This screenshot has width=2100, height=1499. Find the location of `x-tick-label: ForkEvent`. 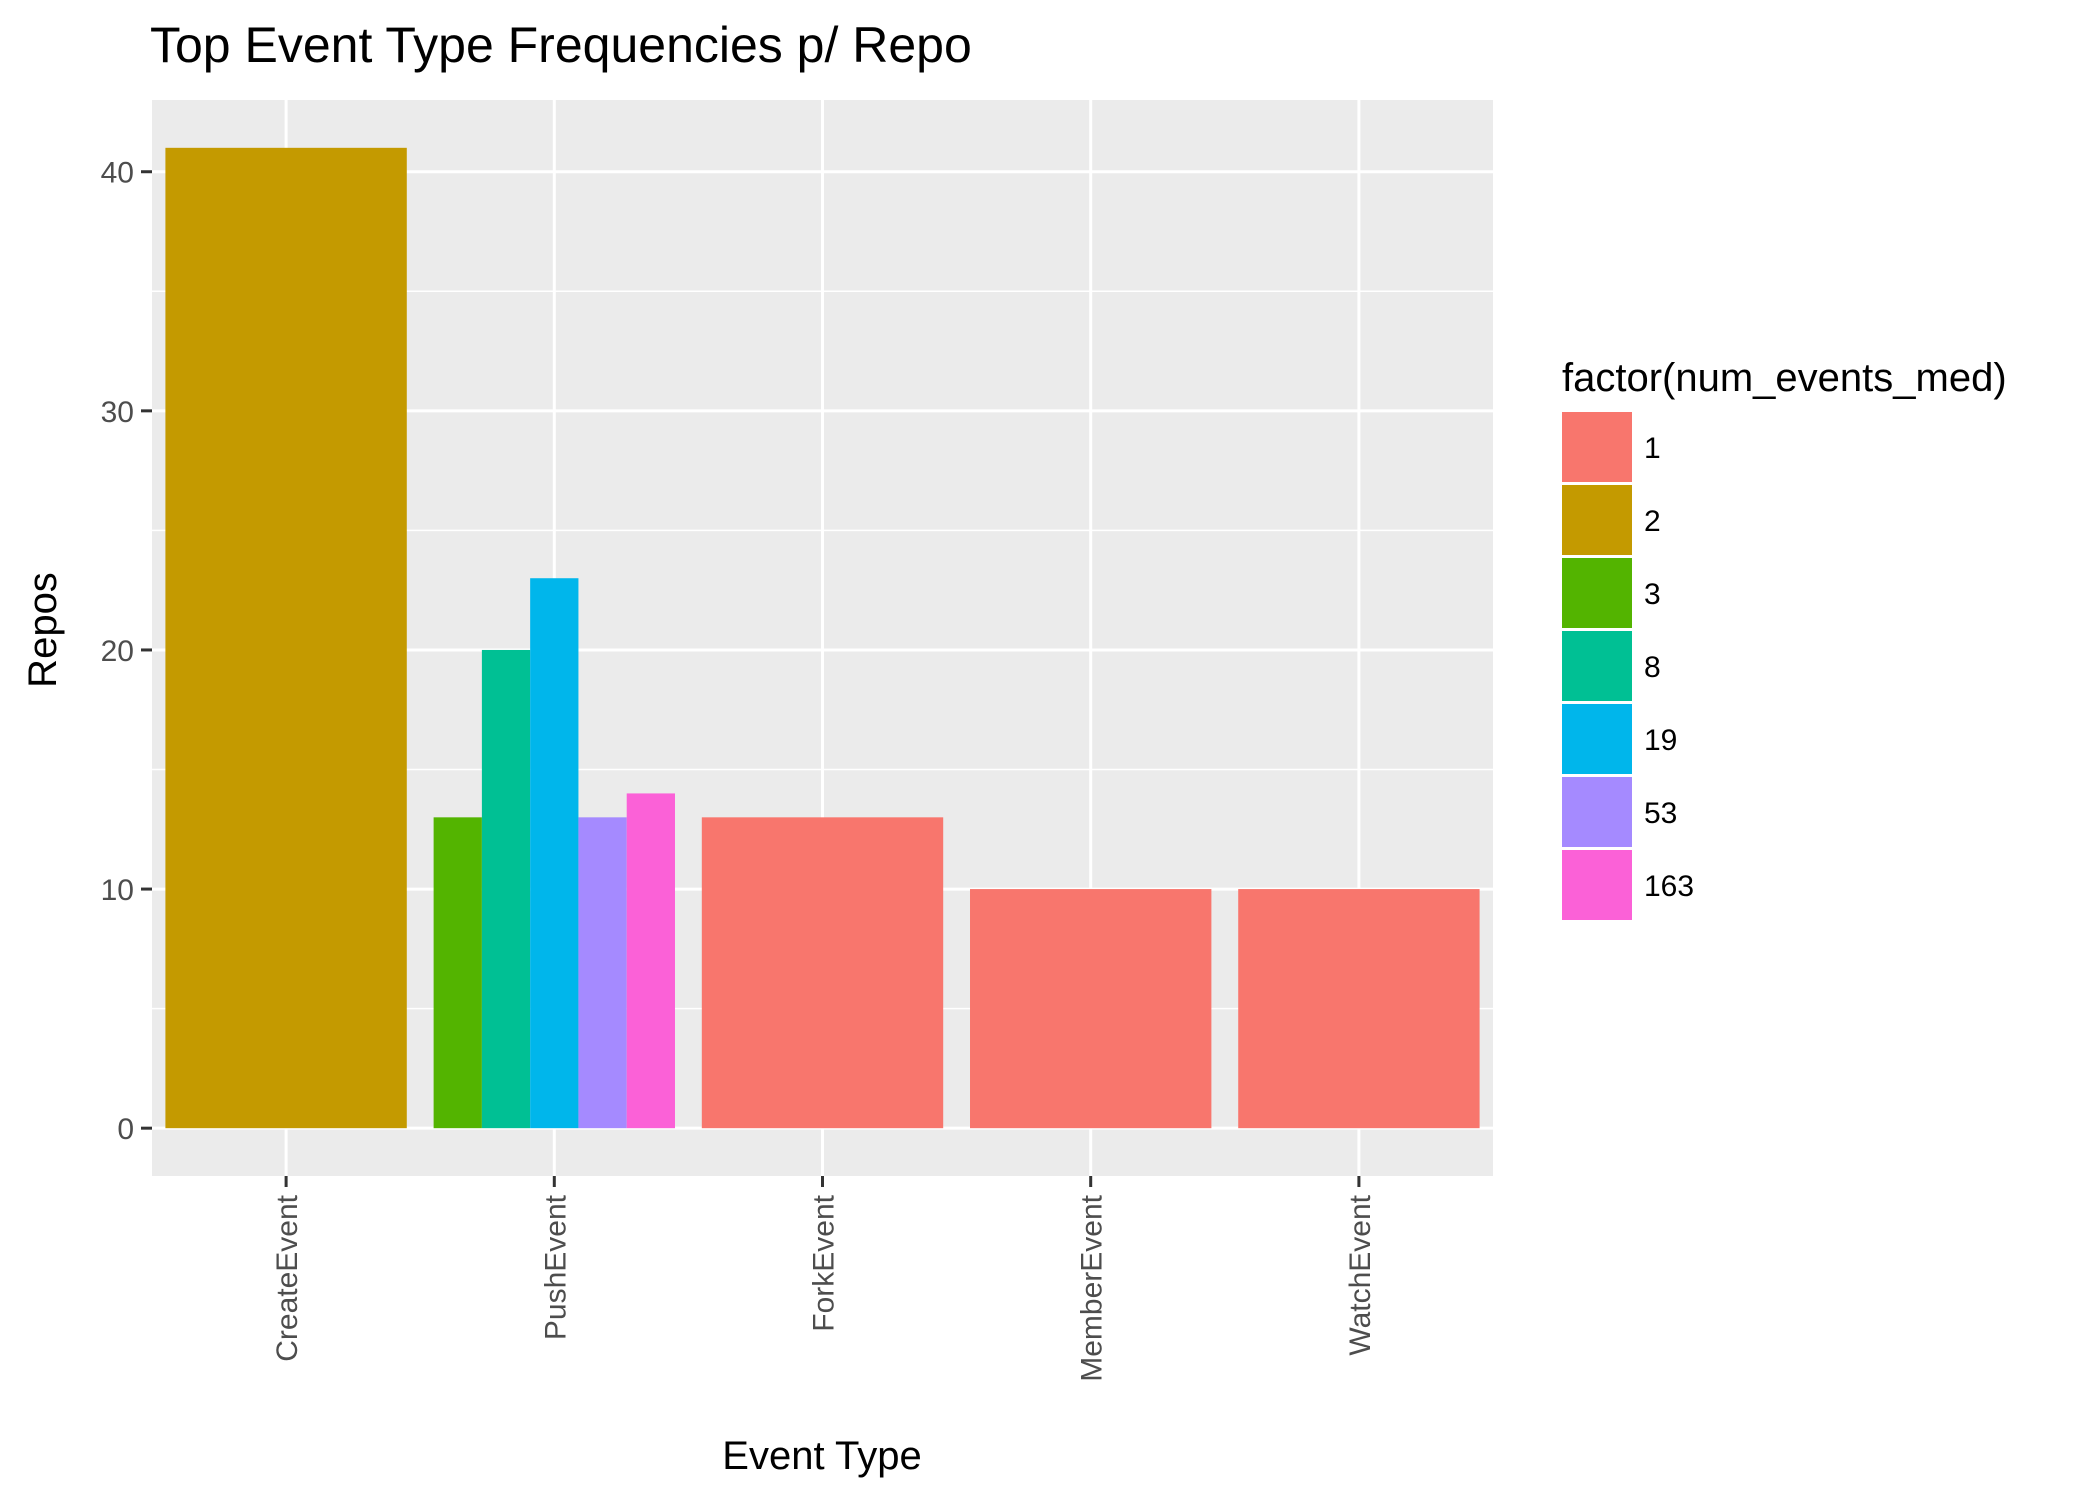

x-tick-label: ForkEvent is located at coordinates (824, 1262).